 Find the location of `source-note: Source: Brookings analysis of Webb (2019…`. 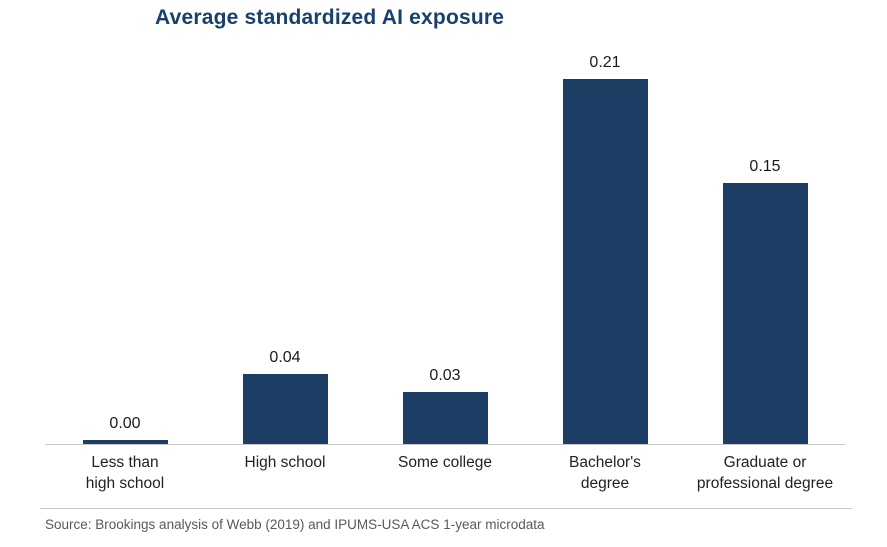

source-note: Source: Brookings analysis of Webb (2019… is located at coordinates (295, 524).